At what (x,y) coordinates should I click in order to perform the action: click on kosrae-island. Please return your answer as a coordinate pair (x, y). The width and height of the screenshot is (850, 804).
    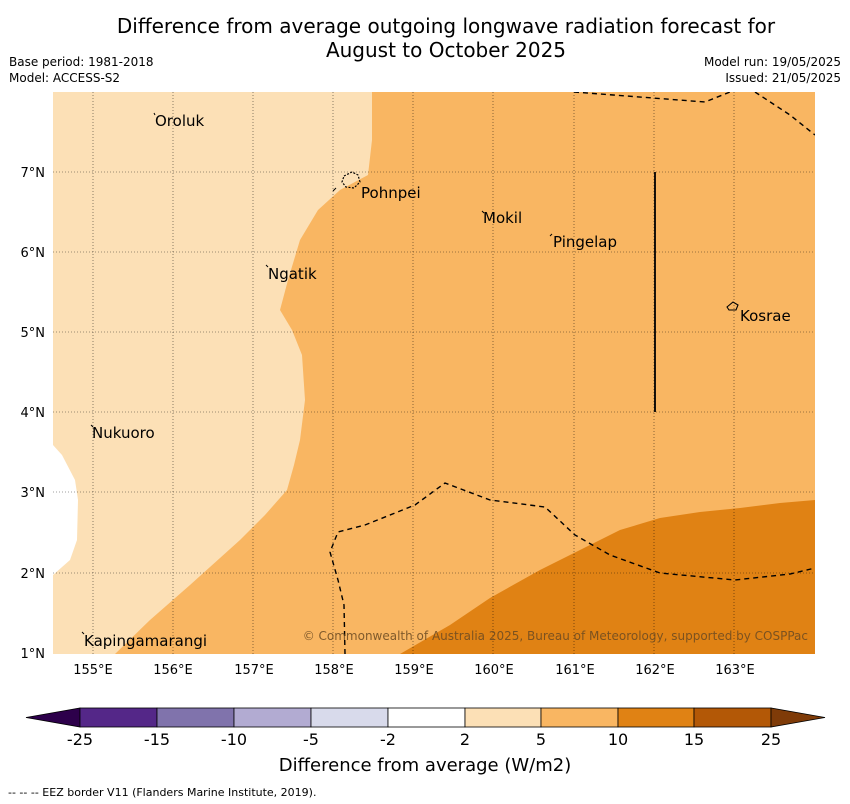
    Looking at the image, I should click on (732, 306).